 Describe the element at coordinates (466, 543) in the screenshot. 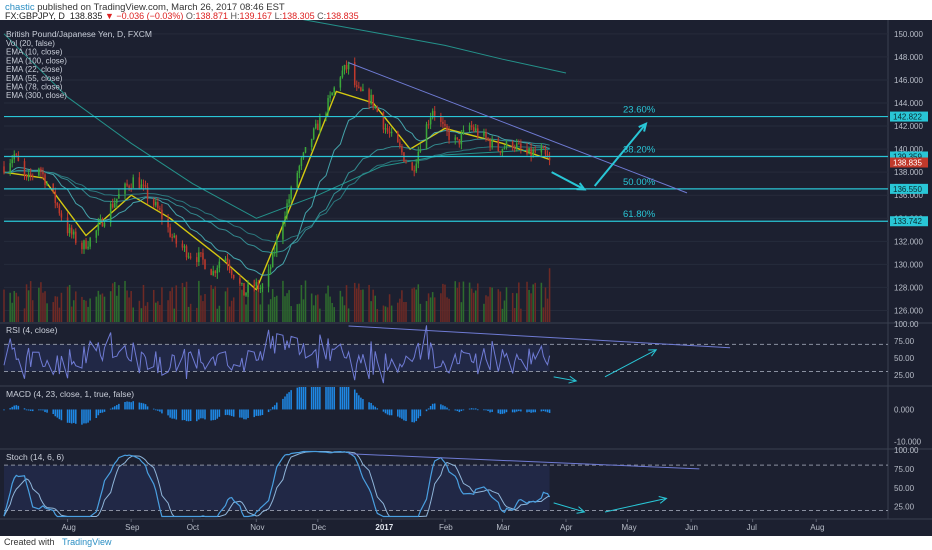

I see `footer: Created with TradingView` at that location.